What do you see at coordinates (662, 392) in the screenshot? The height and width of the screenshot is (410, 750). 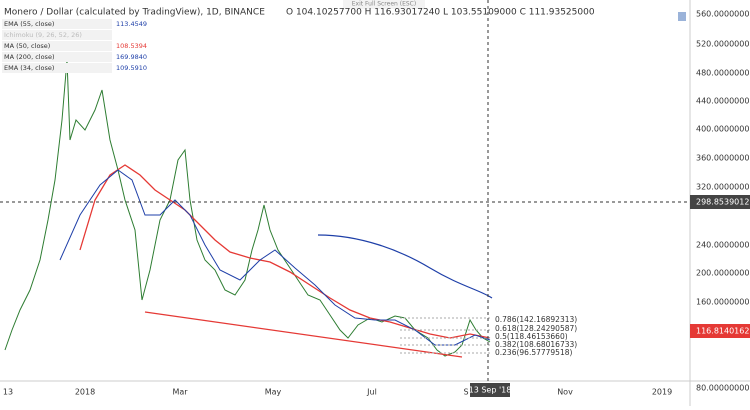 I see `time-tick: 2019` at bounding box center [662, 392].